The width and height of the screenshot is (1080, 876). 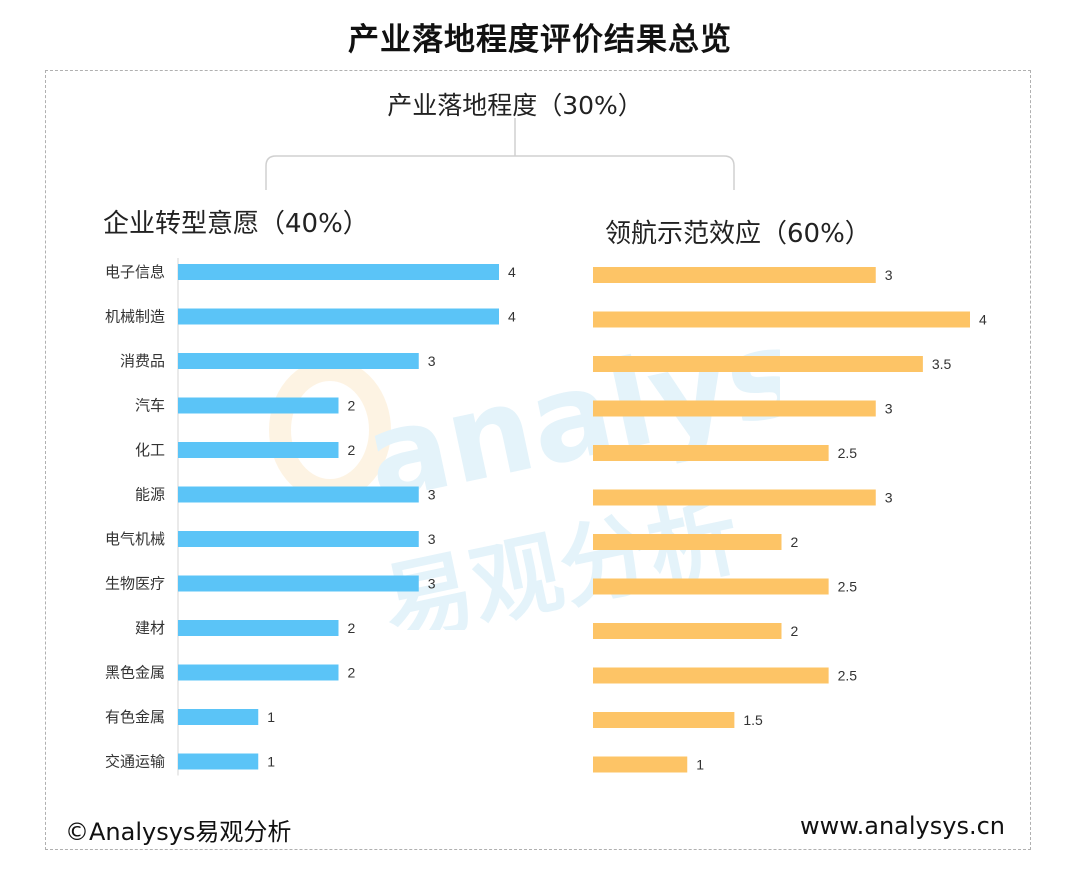 I want to click on right-value-label-6: 3, so click(x=889, y=498).